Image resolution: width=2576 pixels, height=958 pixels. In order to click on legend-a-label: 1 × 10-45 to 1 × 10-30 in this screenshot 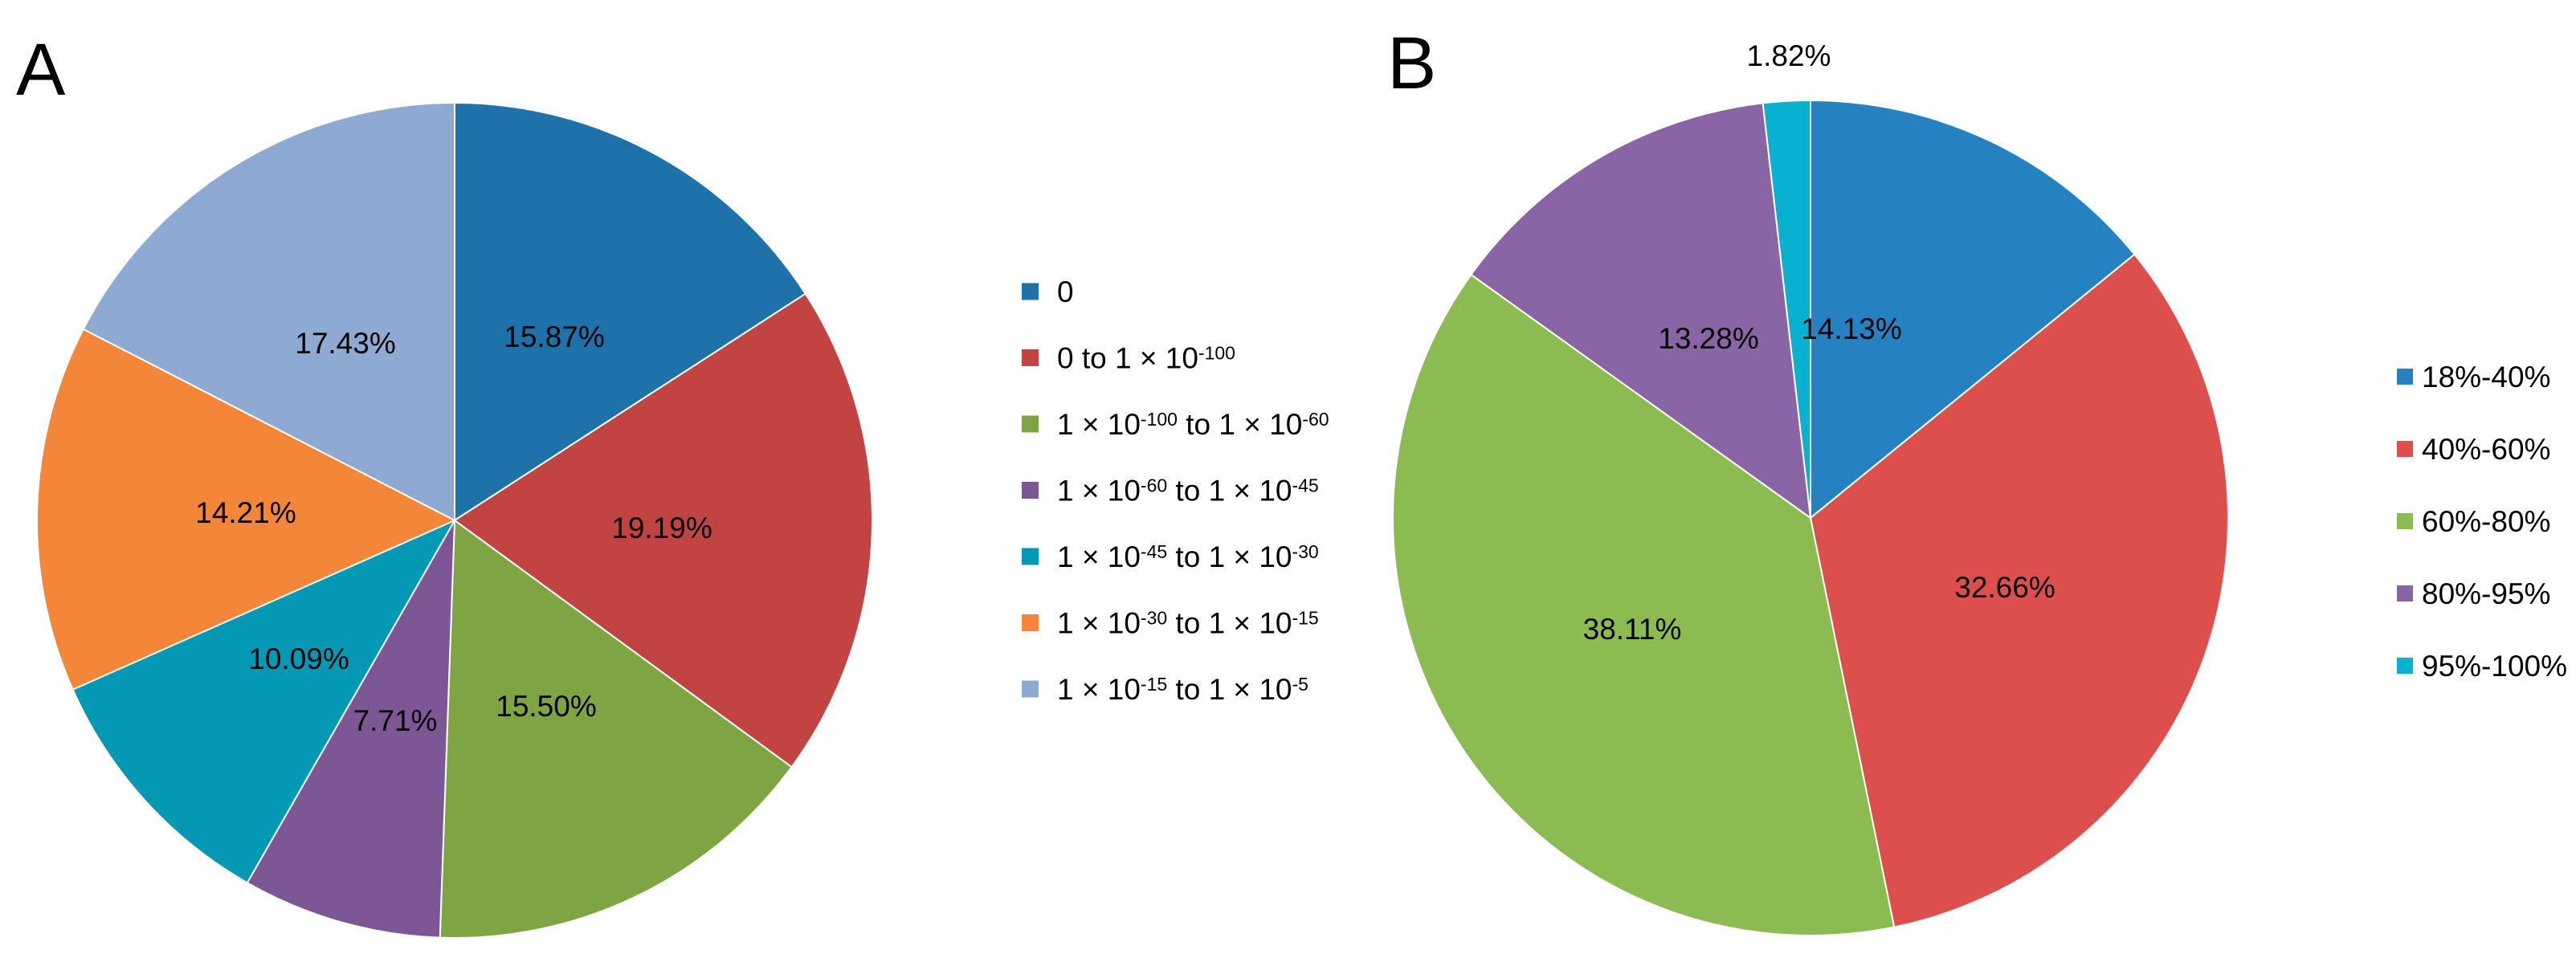, I will do `click(1188, 556)`.